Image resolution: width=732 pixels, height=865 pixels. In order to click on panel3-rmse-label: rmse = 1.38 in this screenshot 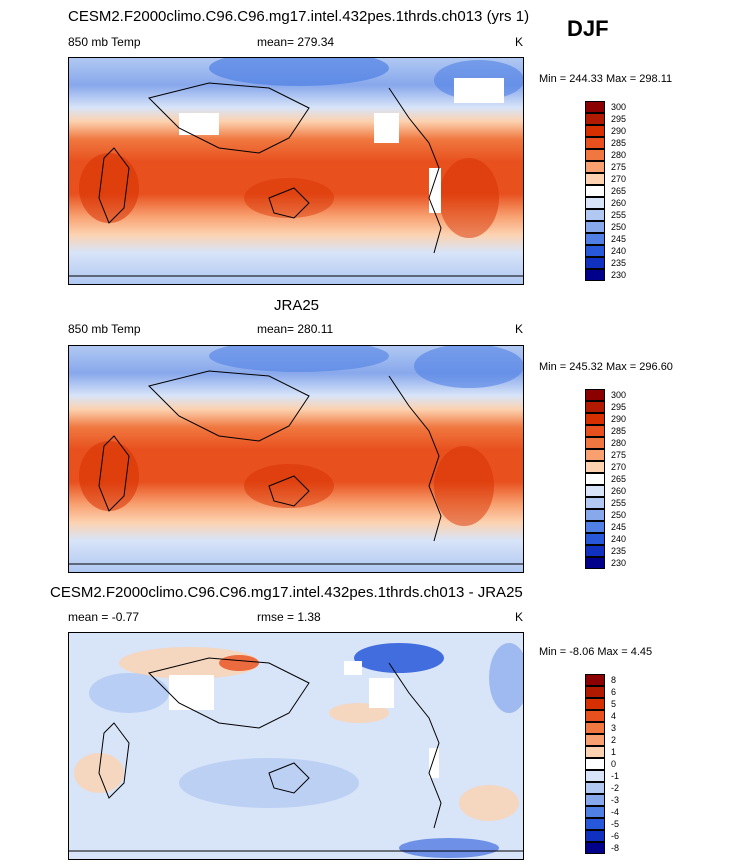, I will do `click(289, 617)`.